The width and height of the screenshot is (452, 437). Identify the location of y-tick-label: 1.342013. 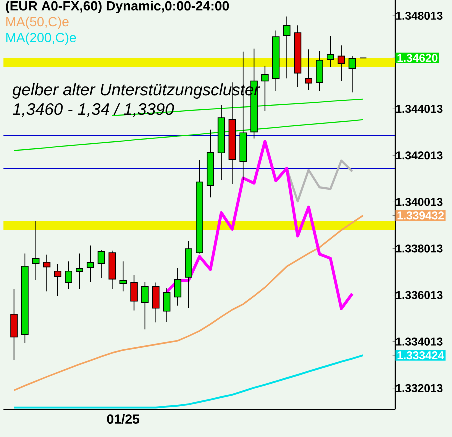
(419, 155).